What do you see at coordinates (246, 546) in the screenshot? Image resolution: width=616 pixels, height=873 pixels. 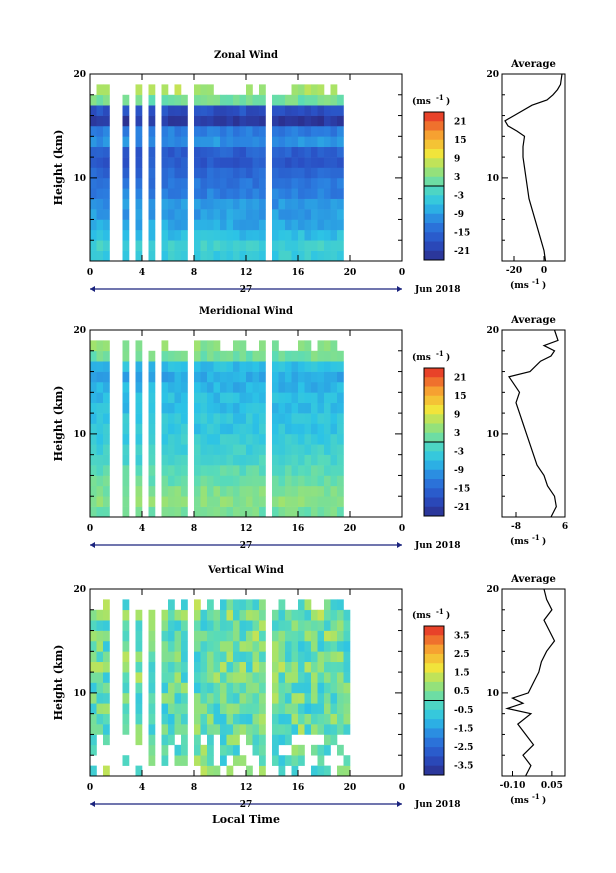 I see `date-day: 27` at bounding box center [246, 546].